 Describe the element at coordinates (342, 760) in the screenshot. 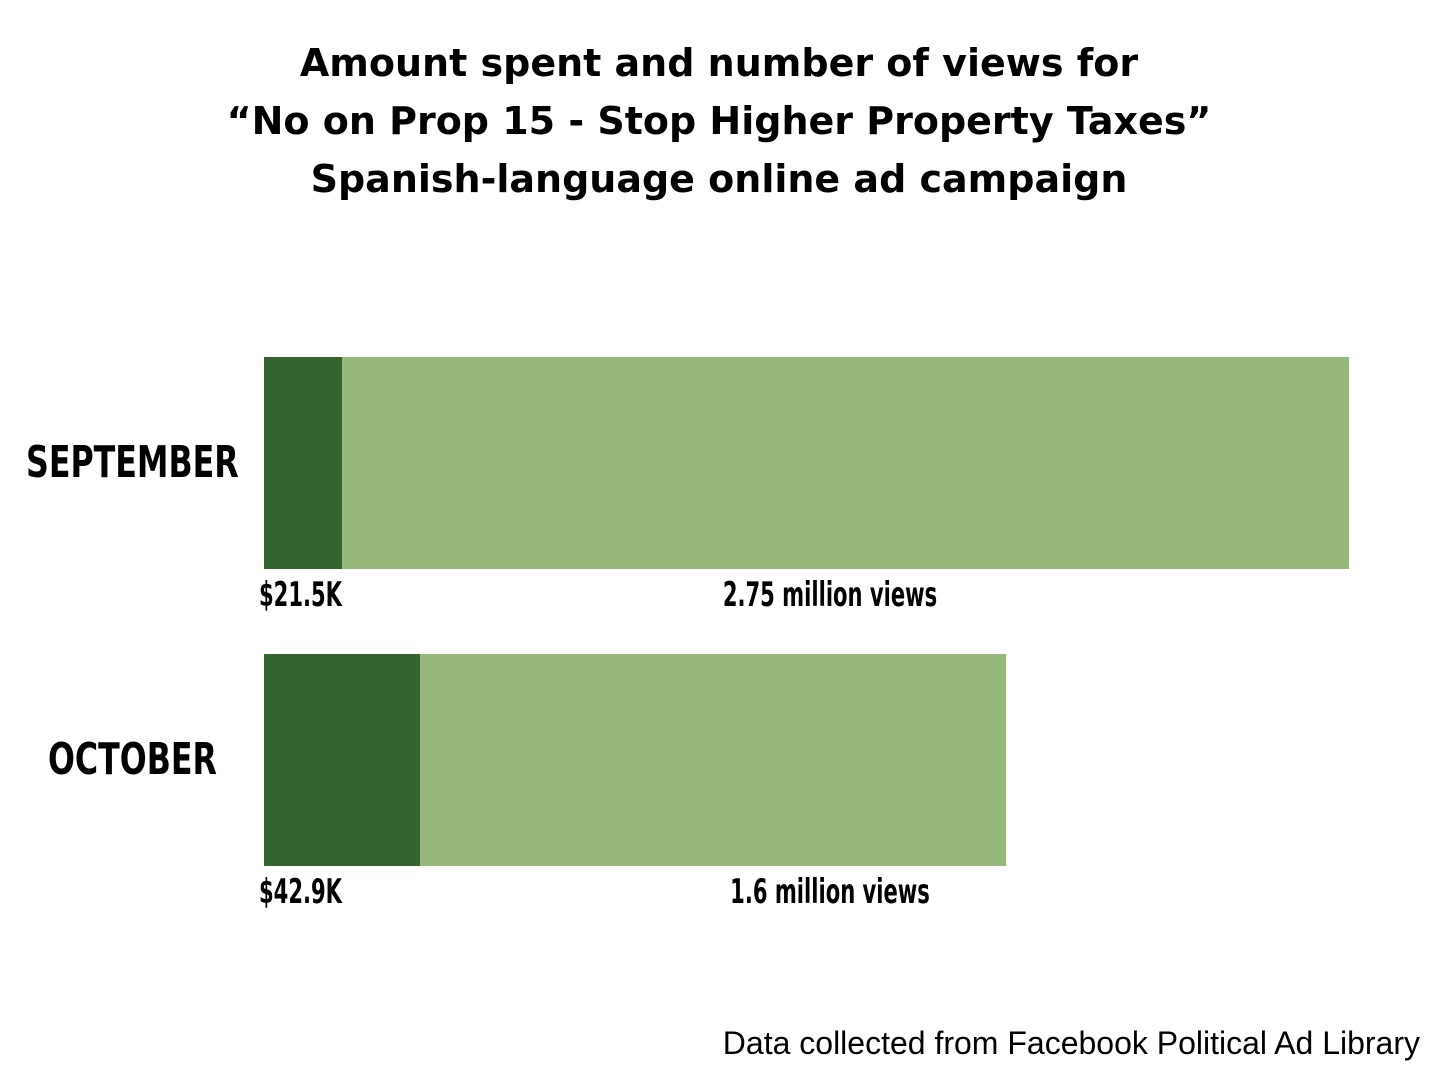

I see `bar-spend-october` at that location.